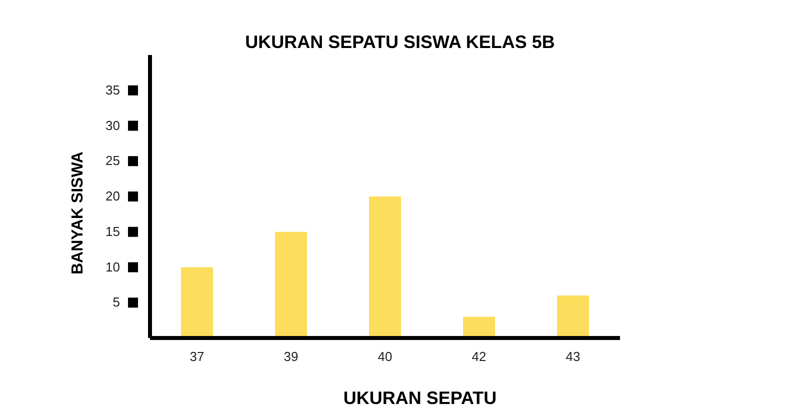 The height and width of the screenshot is (420, 800). I want to click on x-tick-label: 39, so click(291, 356).